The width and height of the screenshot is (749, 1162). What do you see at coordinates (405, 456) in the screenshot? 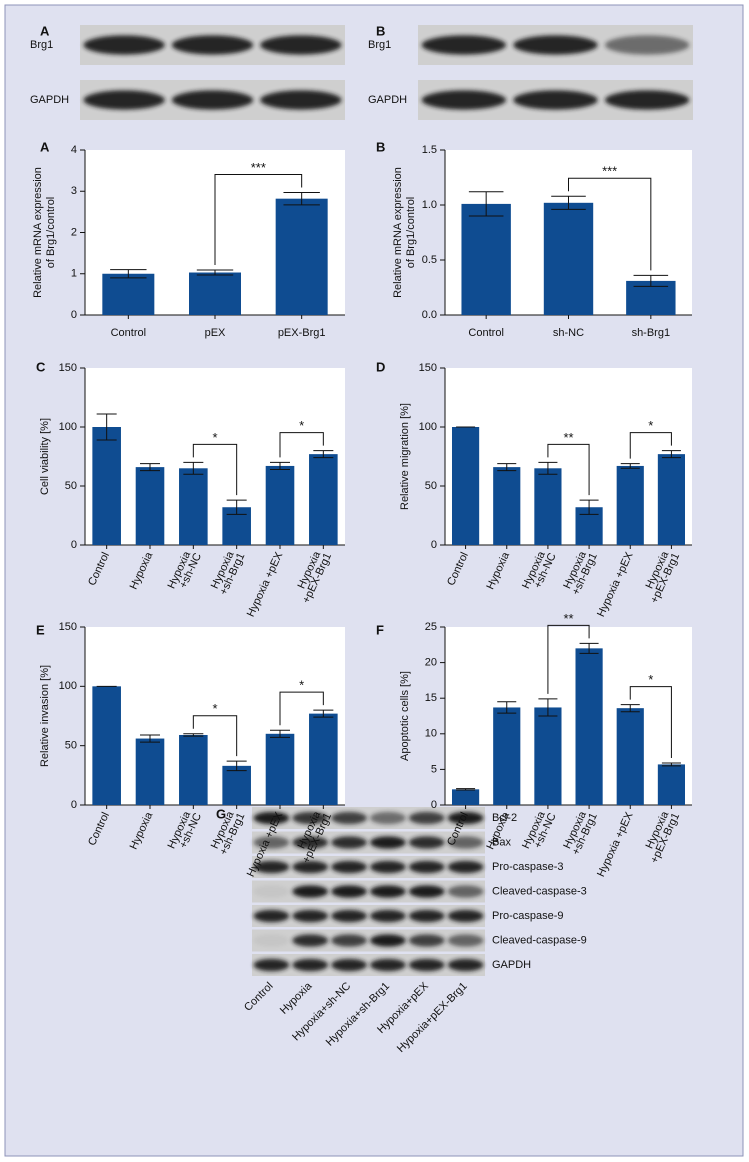
I see `y-axis-label: Relative migration [%]` at bounding box center [405, 456].